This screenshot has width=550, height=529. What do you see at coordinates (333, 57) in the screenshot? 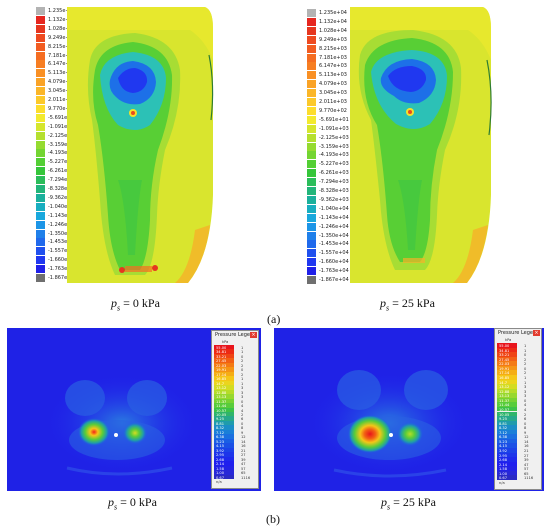
I see `legend-value: 7.181e+03` at bounding box center [333, 57].